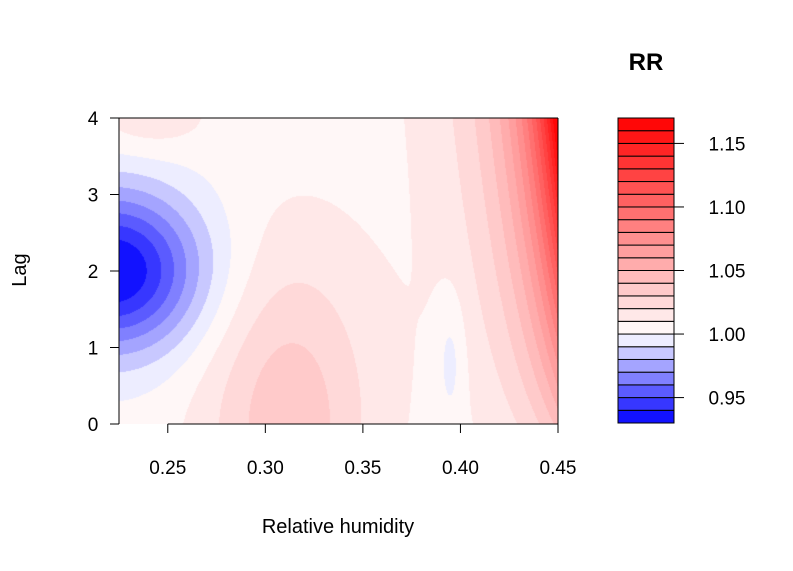 The image size is (793, 571). Describe the element at coordinates (727, 208) in the screenshot. I see `legend-tick-label: 1.10` at that location.